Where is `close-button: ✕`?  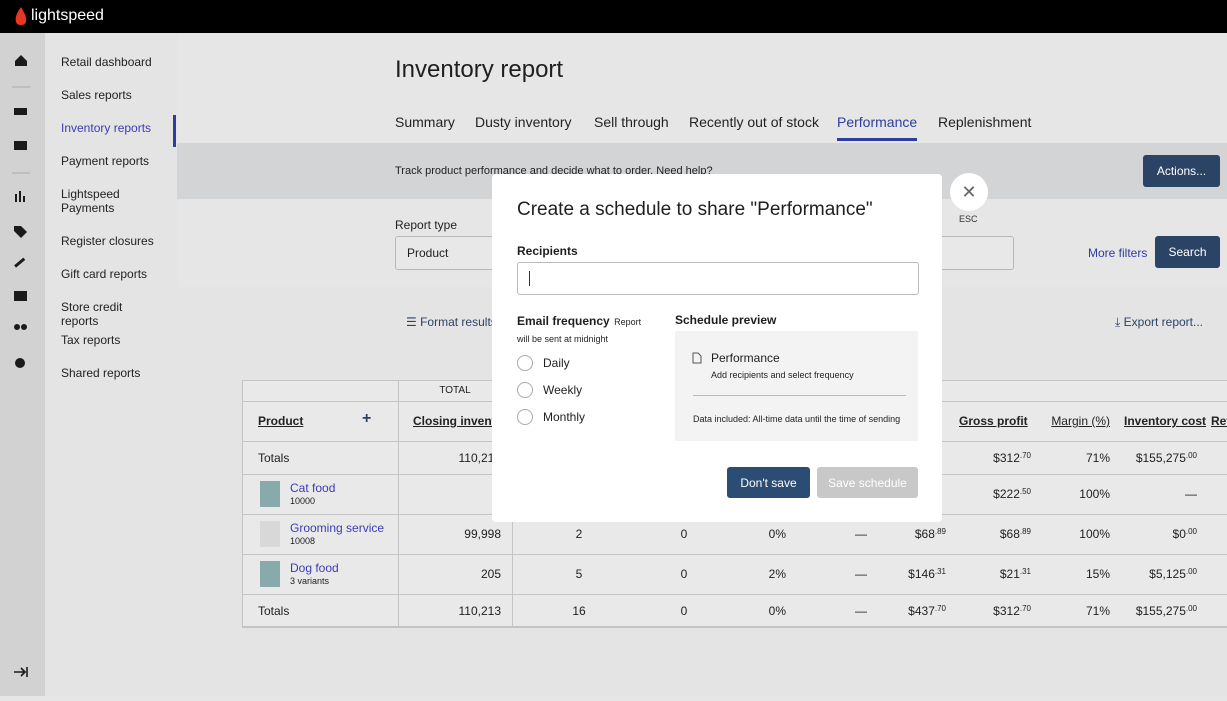
close-button: ✕ is located at coordinates (969, 192).